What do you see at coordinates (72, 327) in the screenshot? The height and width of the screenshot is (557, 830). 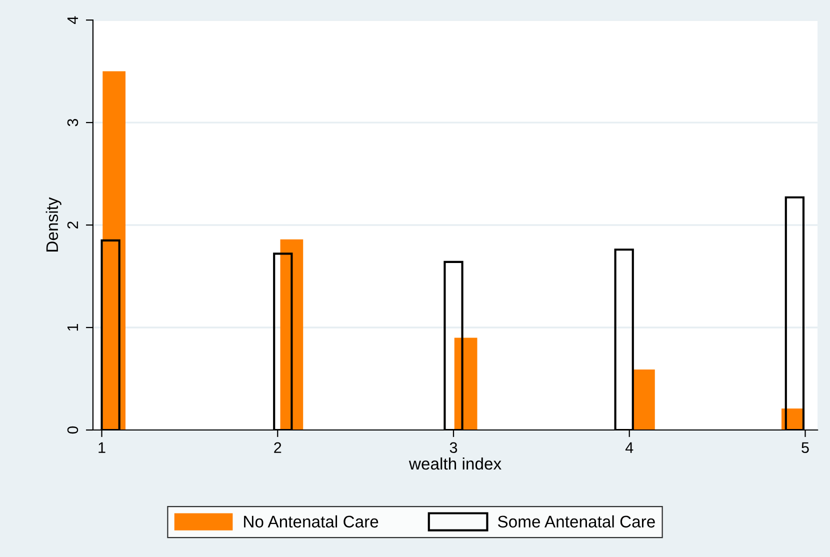 I see `y-tick-label: 1` at bounding box center [72, 327].